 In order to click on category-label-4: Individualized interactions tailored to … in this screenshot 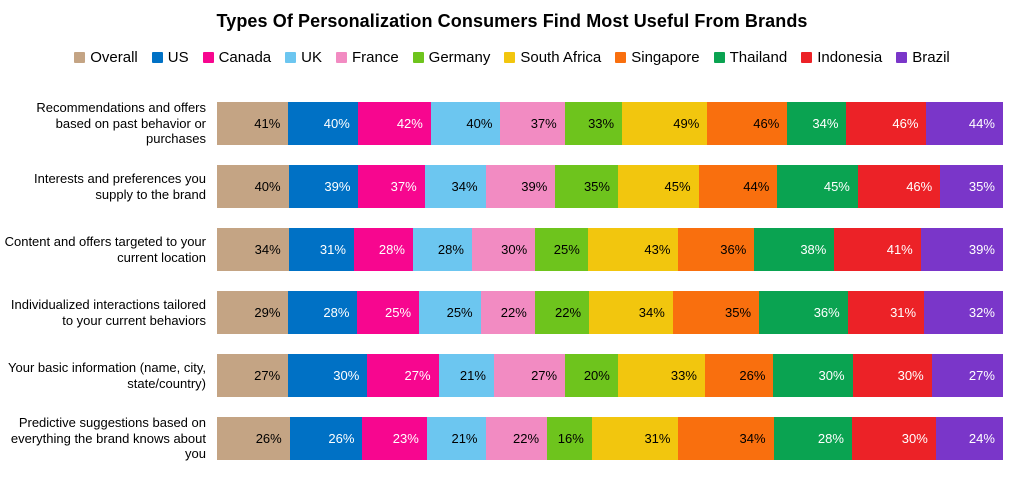, I will do `click(108, 312)`.